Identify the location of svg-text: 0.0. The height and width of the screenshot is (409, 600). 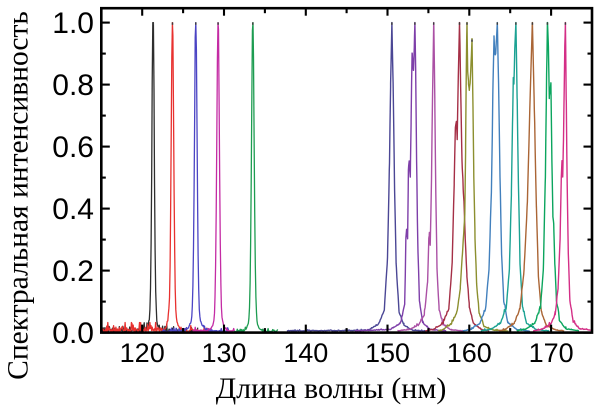
(73, 333).